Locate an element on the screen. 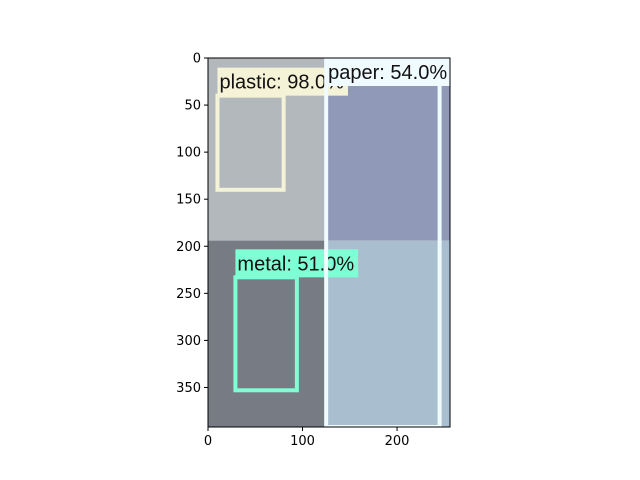 The image size is (640, 480). label-text: plastic: 98.0% is located at coordinates (281, 83).